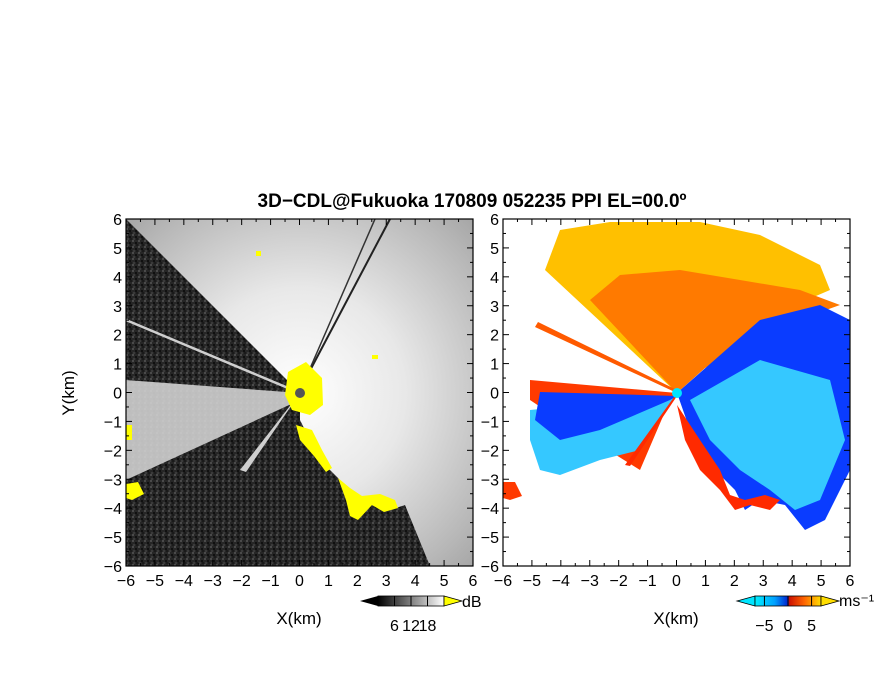 Image resolution: width=880 pixels, height=680 pixels. I want to click on clutter-yellow, so click(262, 385).